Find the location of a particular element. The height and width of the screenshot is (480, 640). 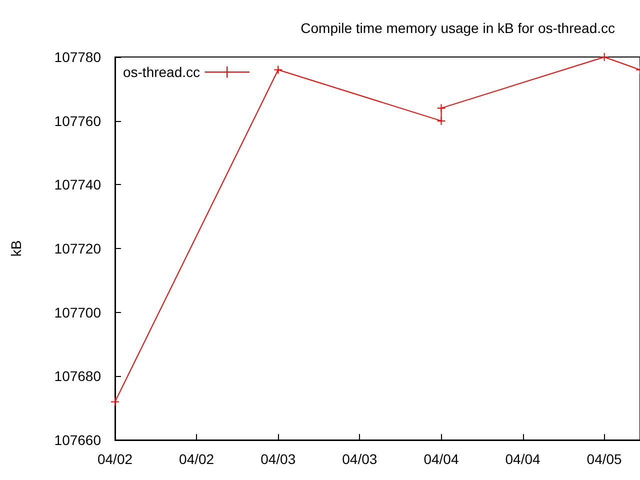

y-tick-label: 107700 is located at coordinates (78, 312).